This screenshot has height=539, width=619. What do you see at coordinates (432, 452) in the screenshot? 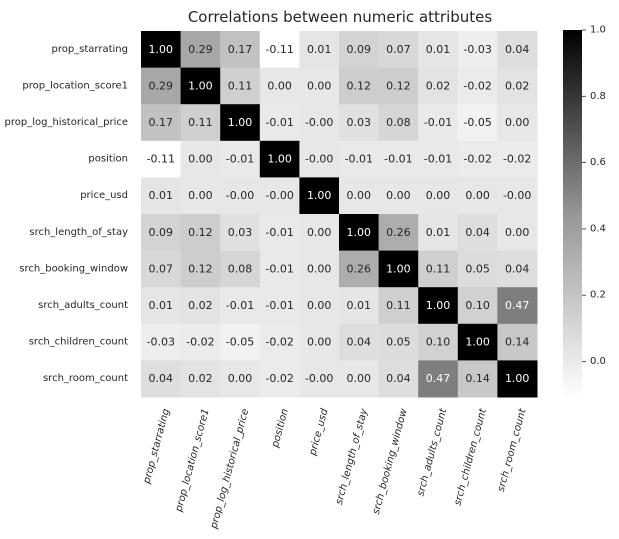
I see `column-tick-label: srch_adults_count` at bounding box center [432, 452].